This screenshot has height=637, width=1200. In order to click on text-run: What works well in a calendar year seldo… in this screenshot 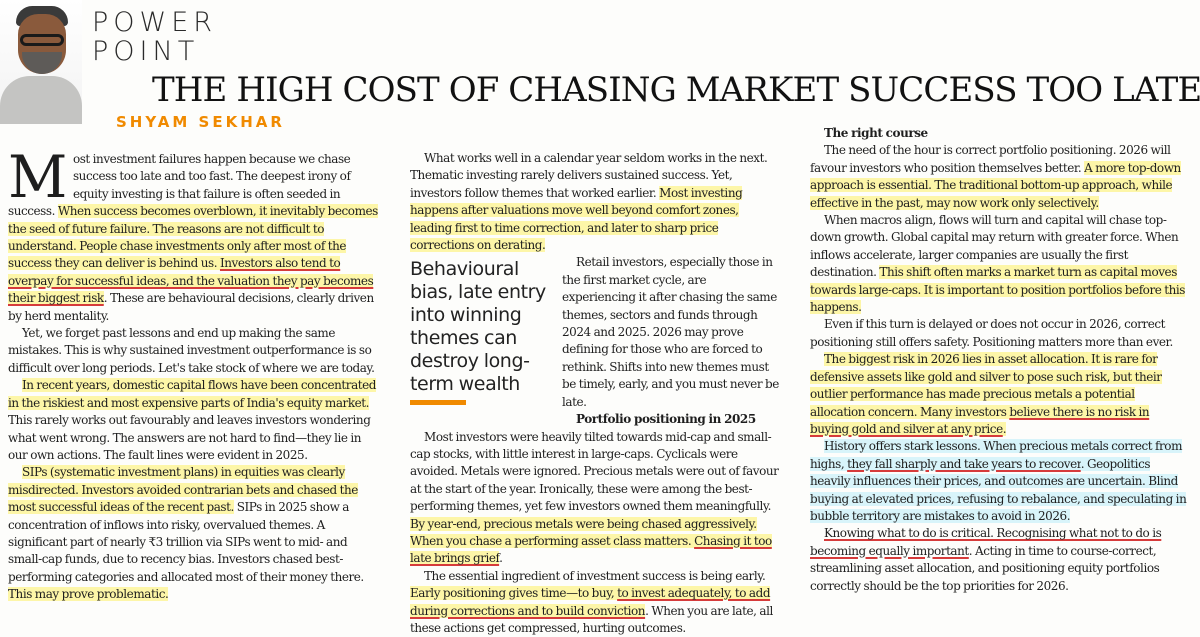, I will do `click(589, 175)`.